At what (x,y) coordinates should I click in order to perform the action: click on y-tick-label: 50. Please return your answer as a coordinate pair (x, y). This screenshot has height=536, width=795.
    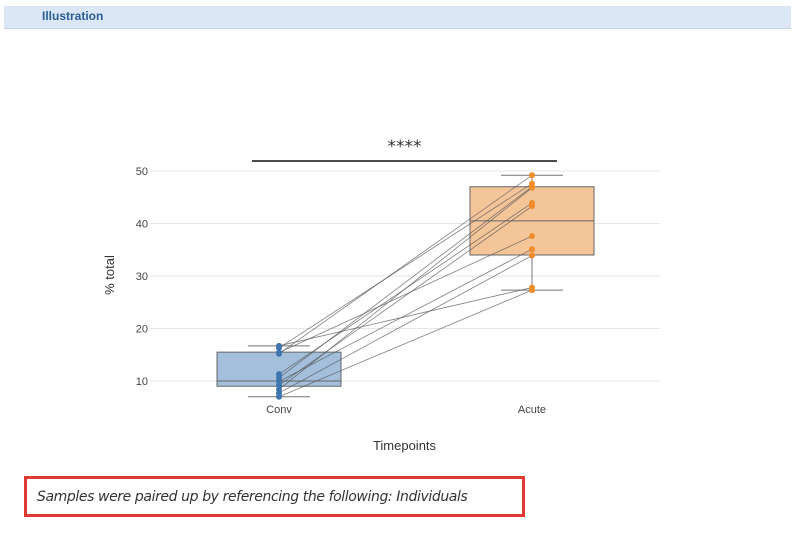
    Looking at the image, I should click on (142, 172).